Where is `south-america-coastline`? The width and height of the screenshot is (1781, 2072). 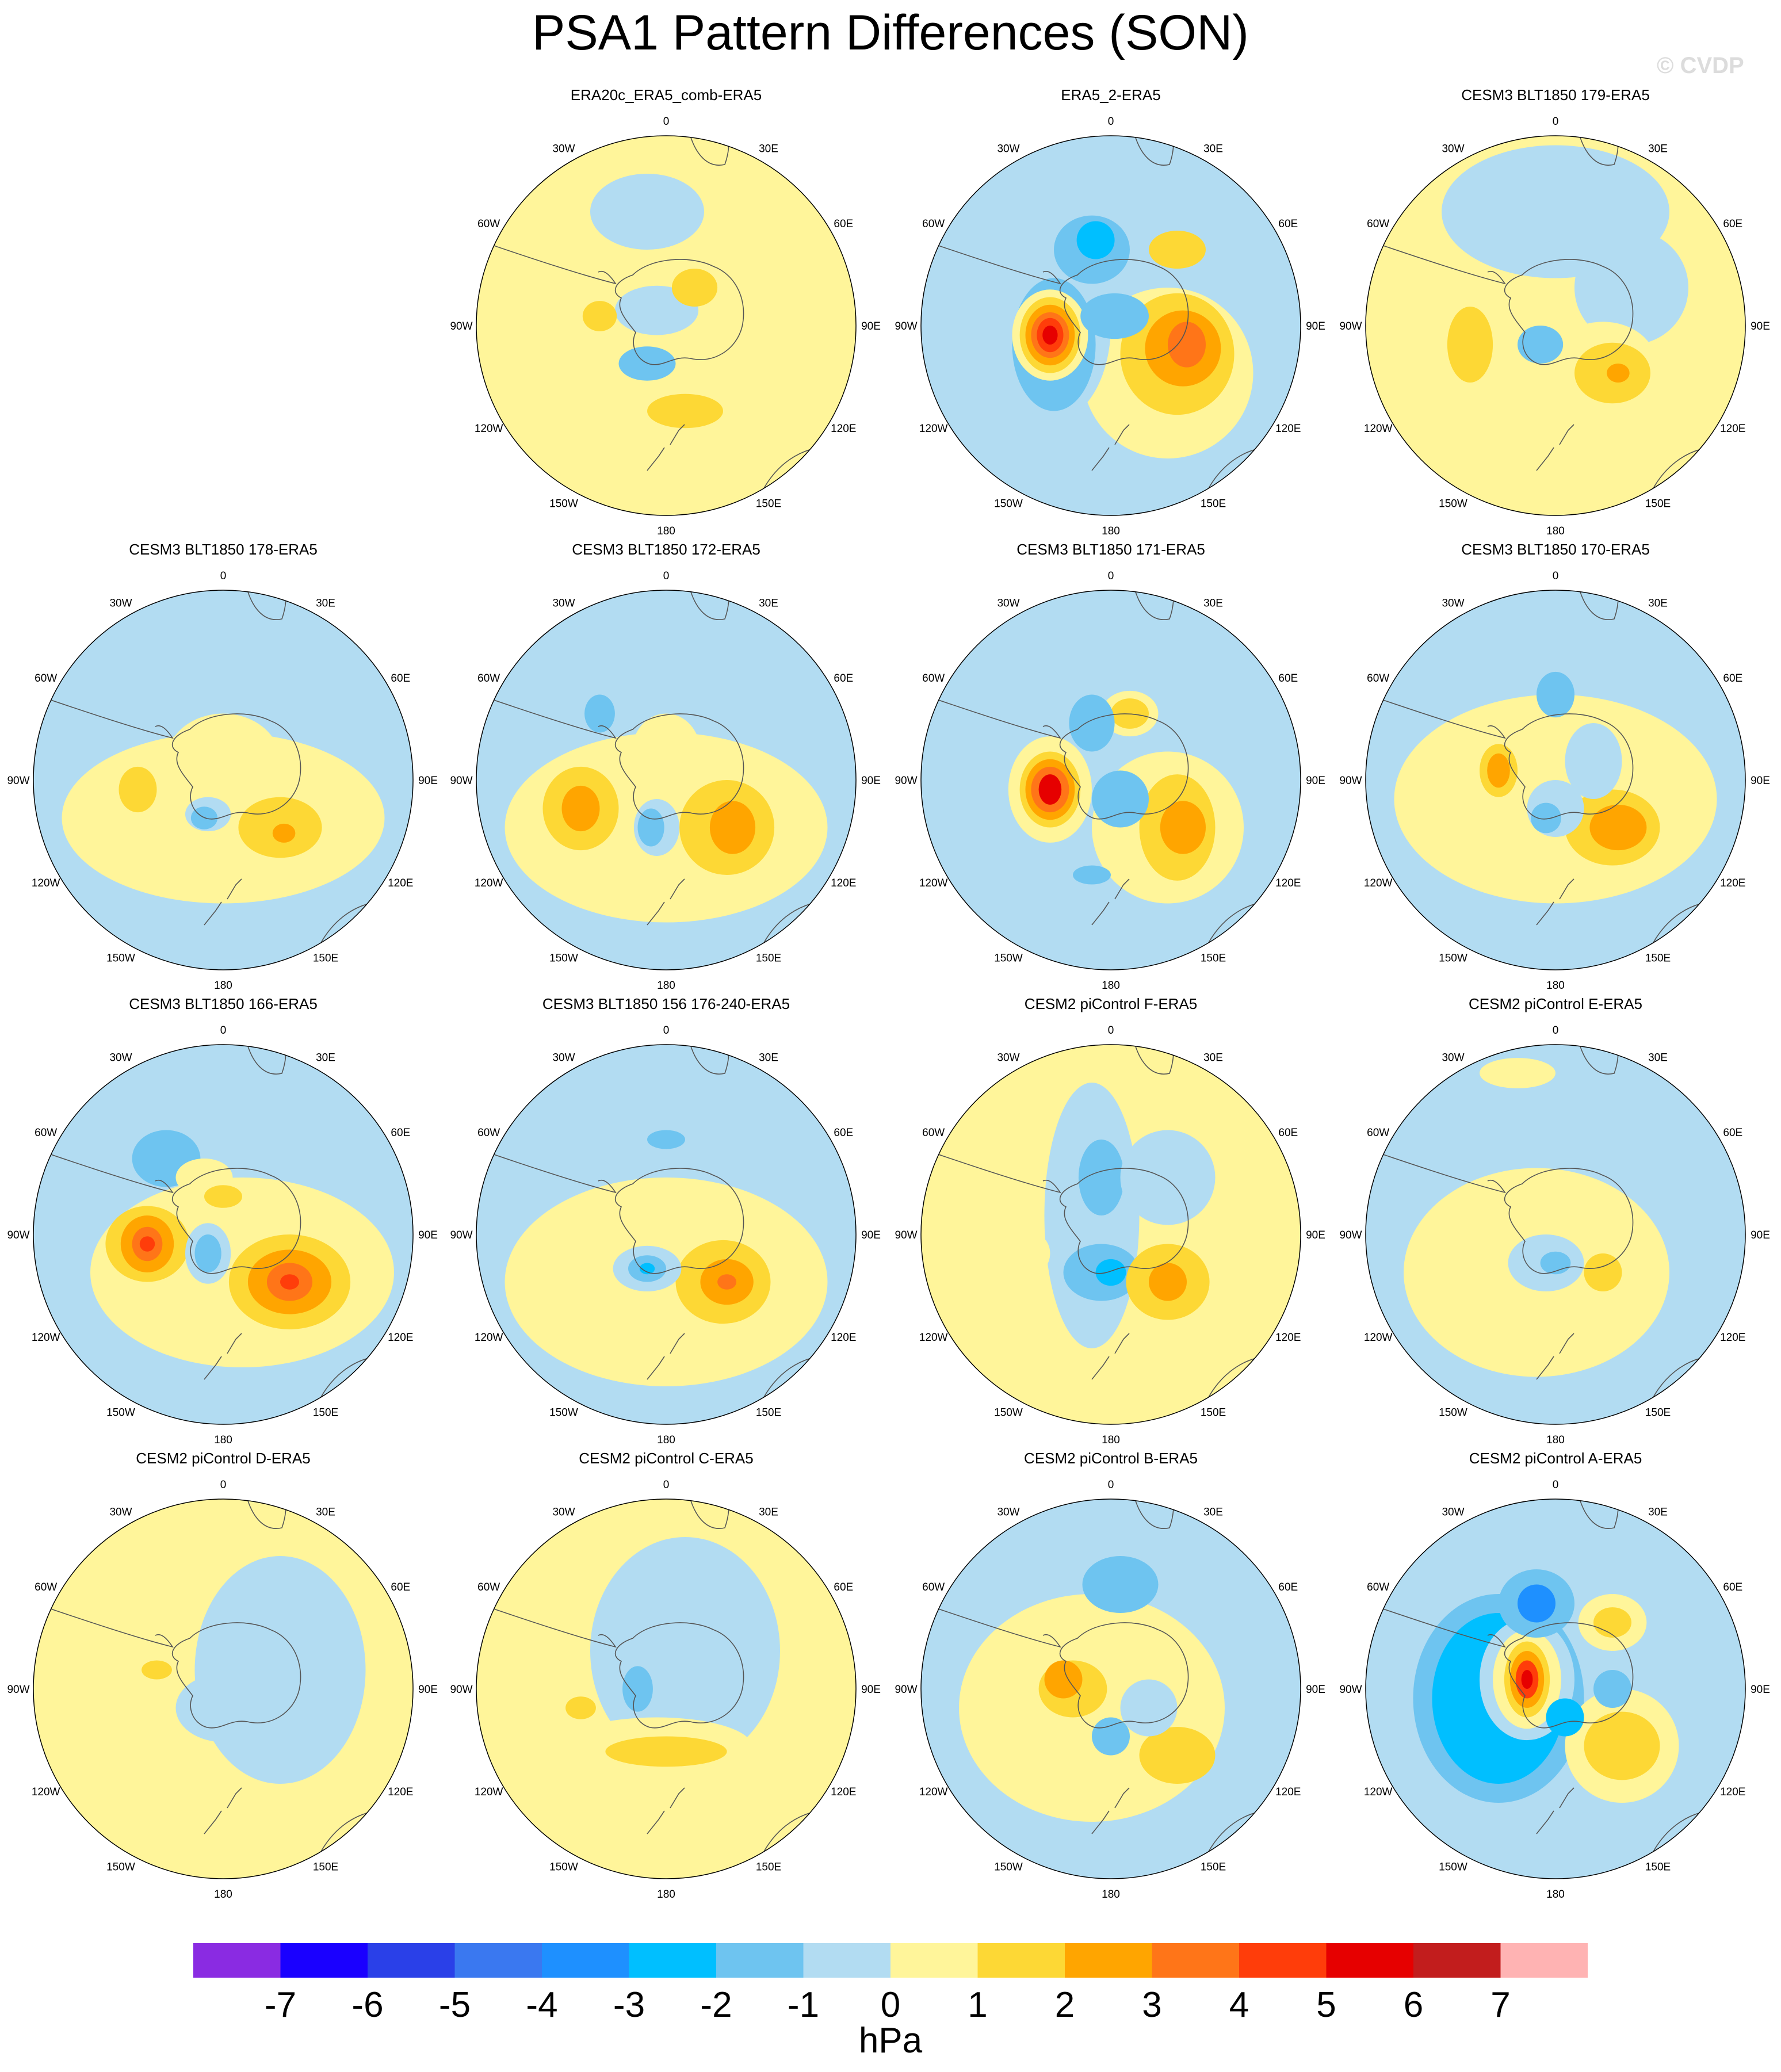
south-america-coastline is located at coordinates (104, 1626).